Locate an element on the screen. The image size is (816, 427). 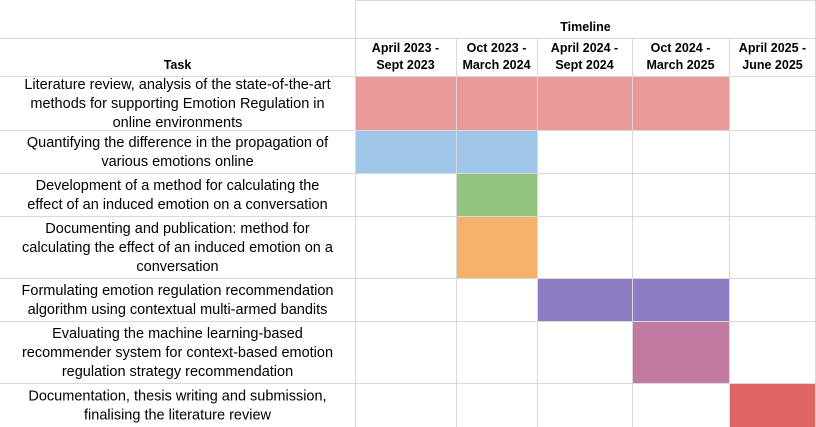
period-header-1-line-1: April 2023 - is located at coordinates (405, 48).